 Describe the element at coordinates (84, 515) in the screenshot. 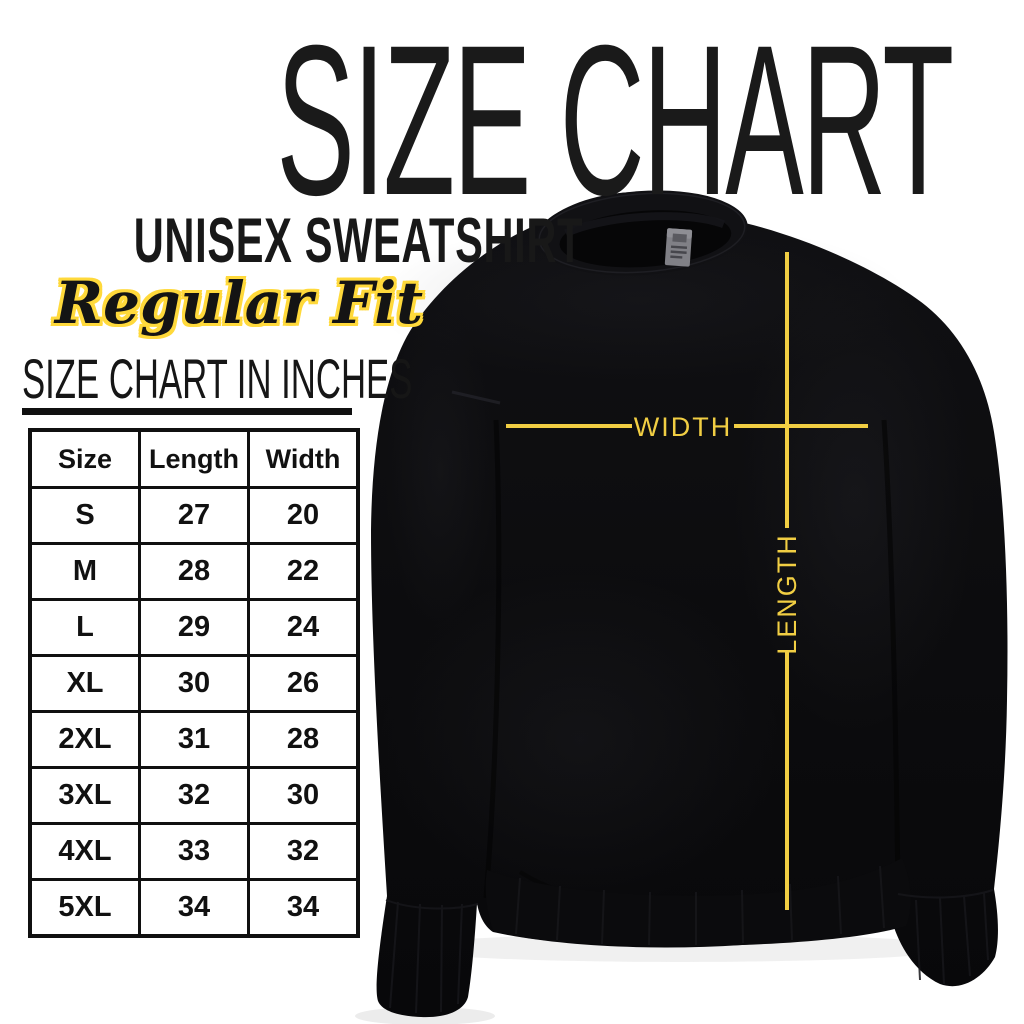

I see `size-cell: S` at that location.